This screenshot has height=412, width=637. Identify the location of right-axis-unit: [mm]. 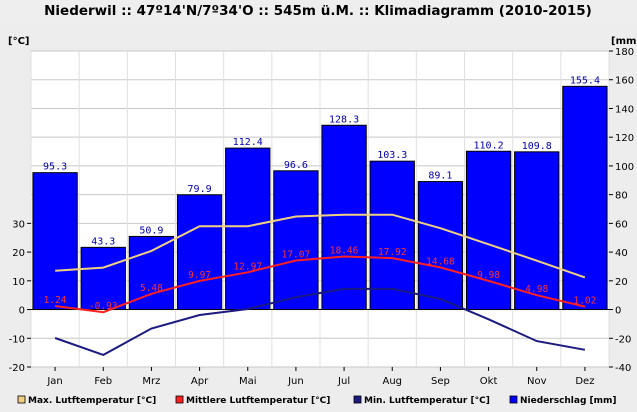
(624, 41).